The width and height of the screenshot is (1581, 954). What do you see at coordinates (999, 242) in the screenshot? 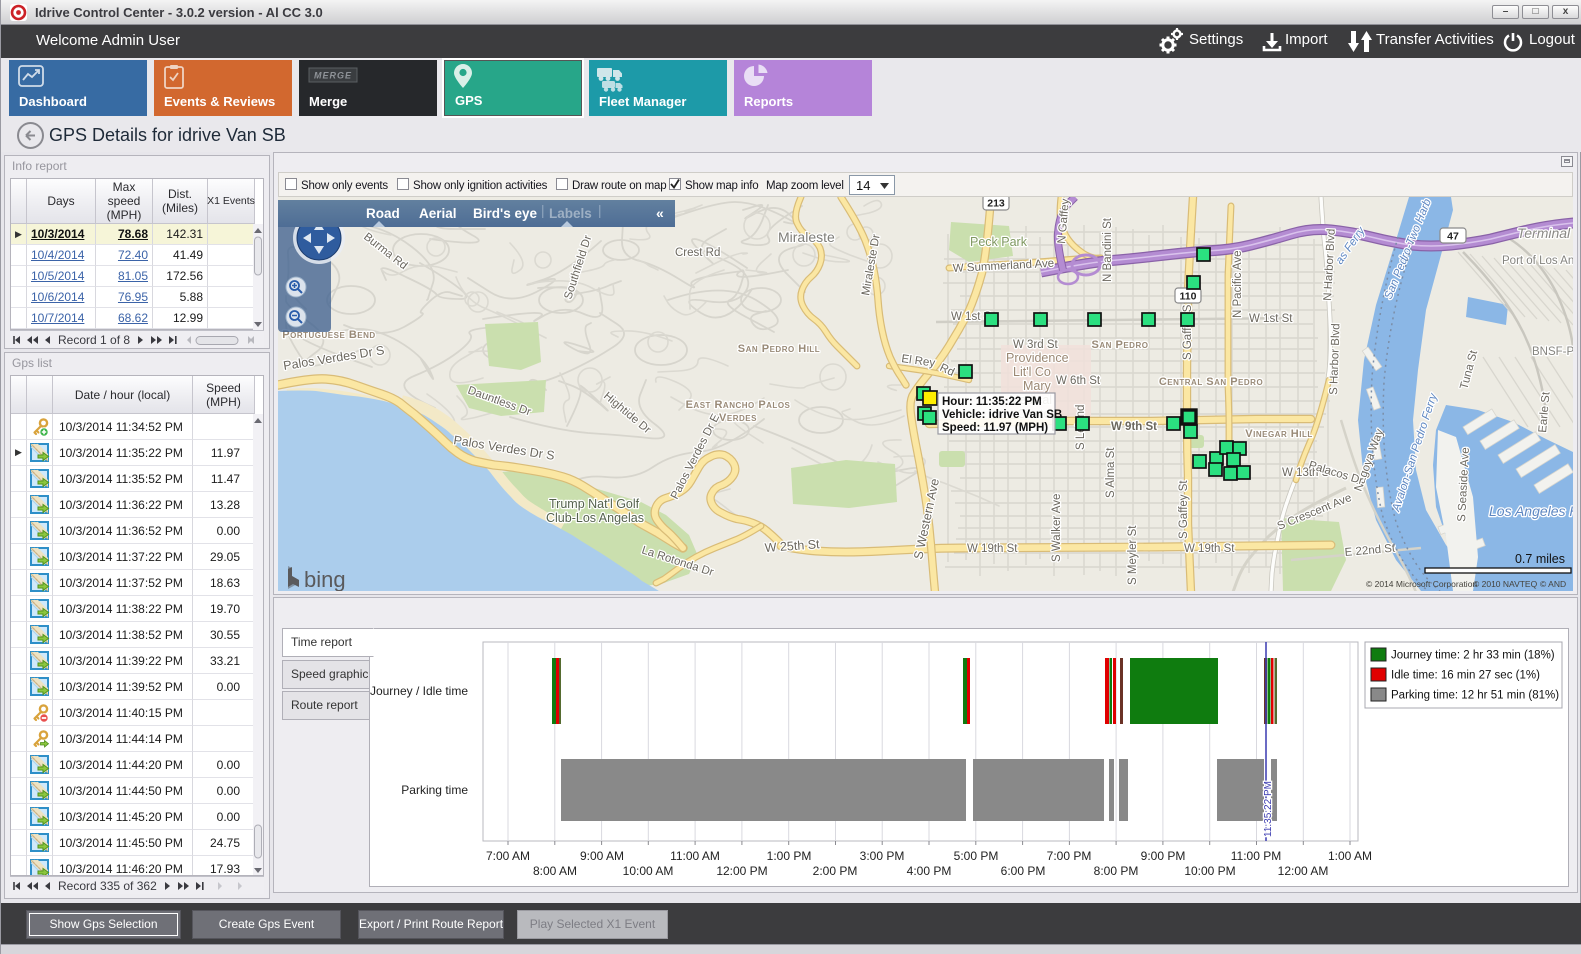
I see `svg-text: Peck Park` at bounding box center [999, 242].